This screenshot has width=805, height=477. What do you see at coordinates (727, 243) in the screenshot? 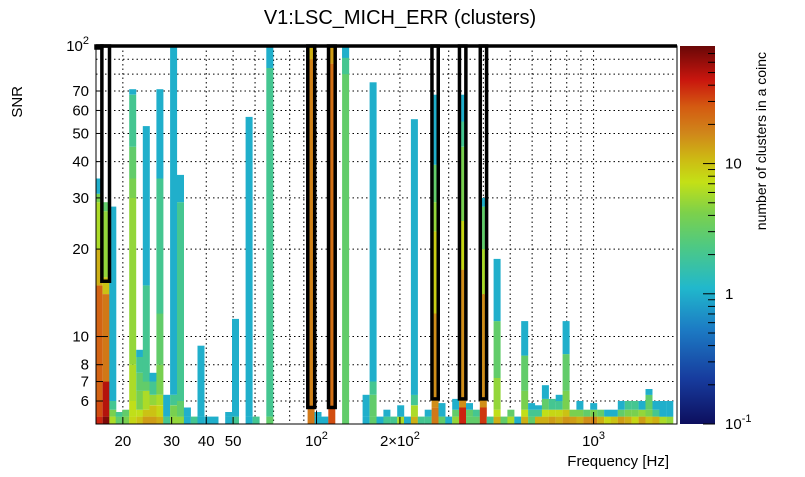
I see `colorbar-ticks: 10-1 1 10` at bounding box center [727, 243].